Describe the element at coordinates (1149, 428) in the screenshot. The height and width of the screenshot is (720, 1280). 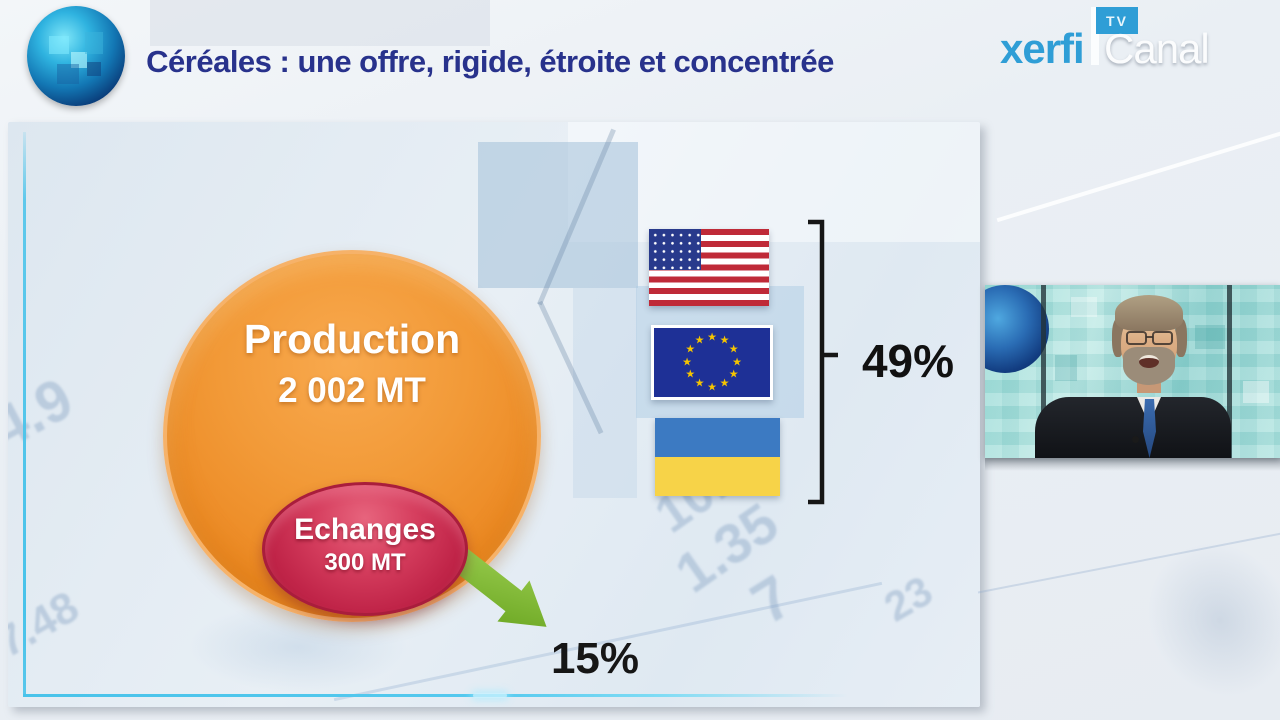
I see `presenter-tie` at that location.